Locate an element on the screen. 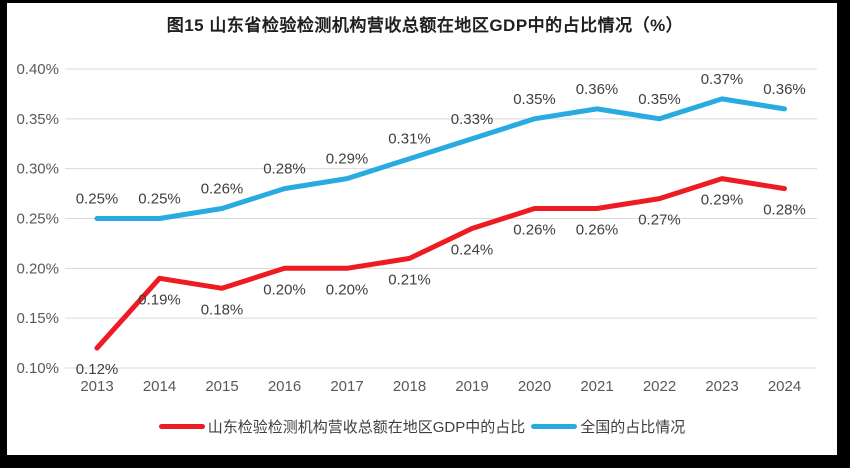 The height and width of the screenshot is (468, 850). data-label: 0.21% is located at coordinates (409, 279).